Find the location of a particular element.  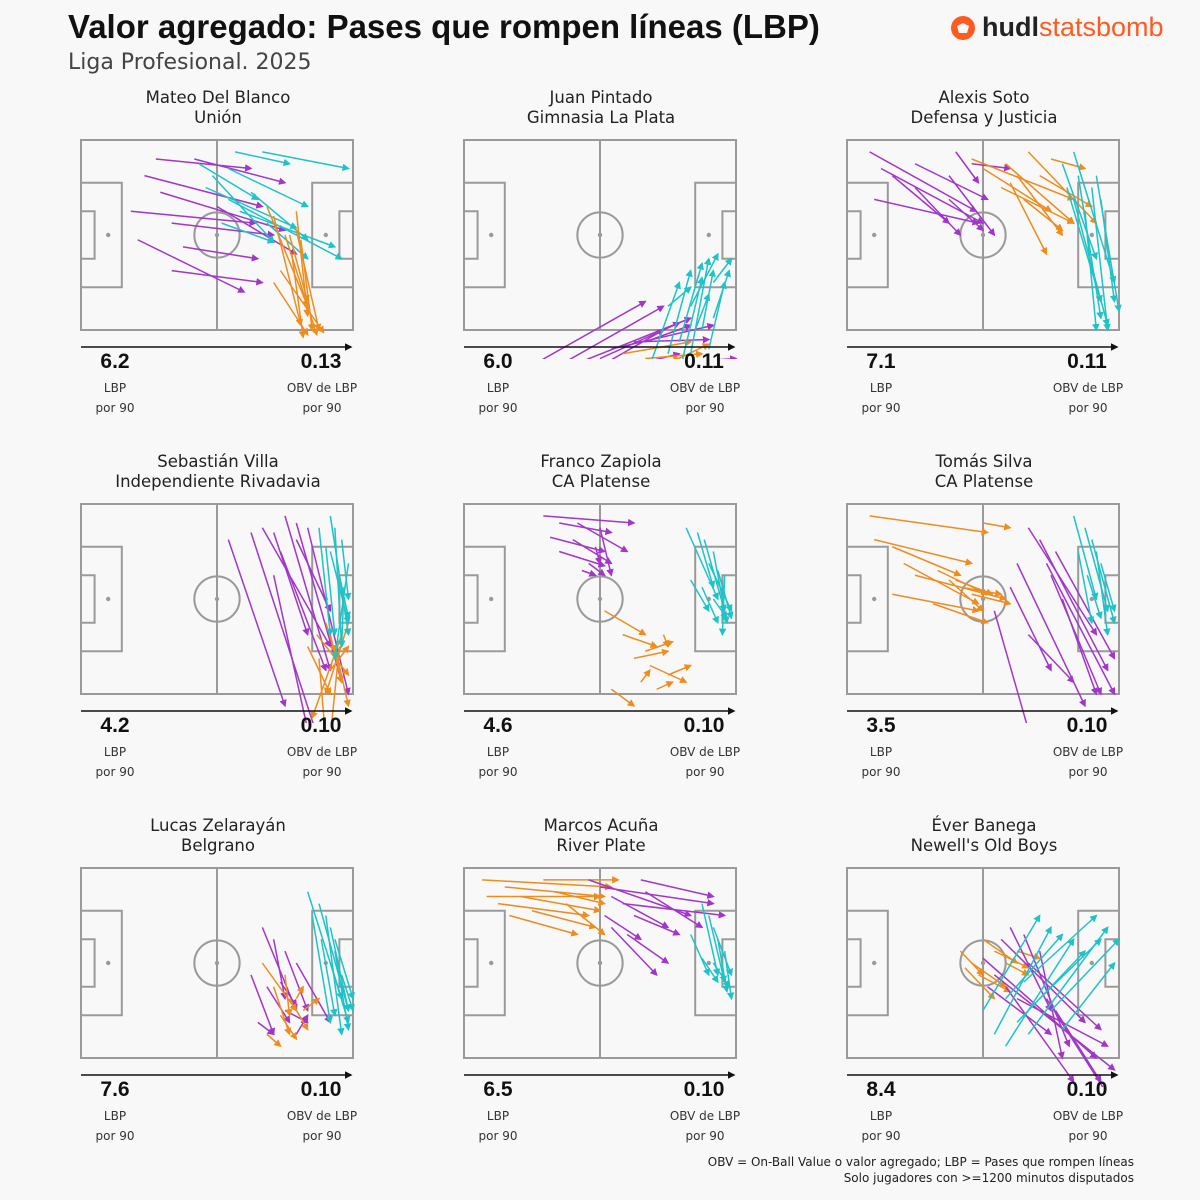

player-name: Mateo Del Blanco is located at coordinates (218, 97).